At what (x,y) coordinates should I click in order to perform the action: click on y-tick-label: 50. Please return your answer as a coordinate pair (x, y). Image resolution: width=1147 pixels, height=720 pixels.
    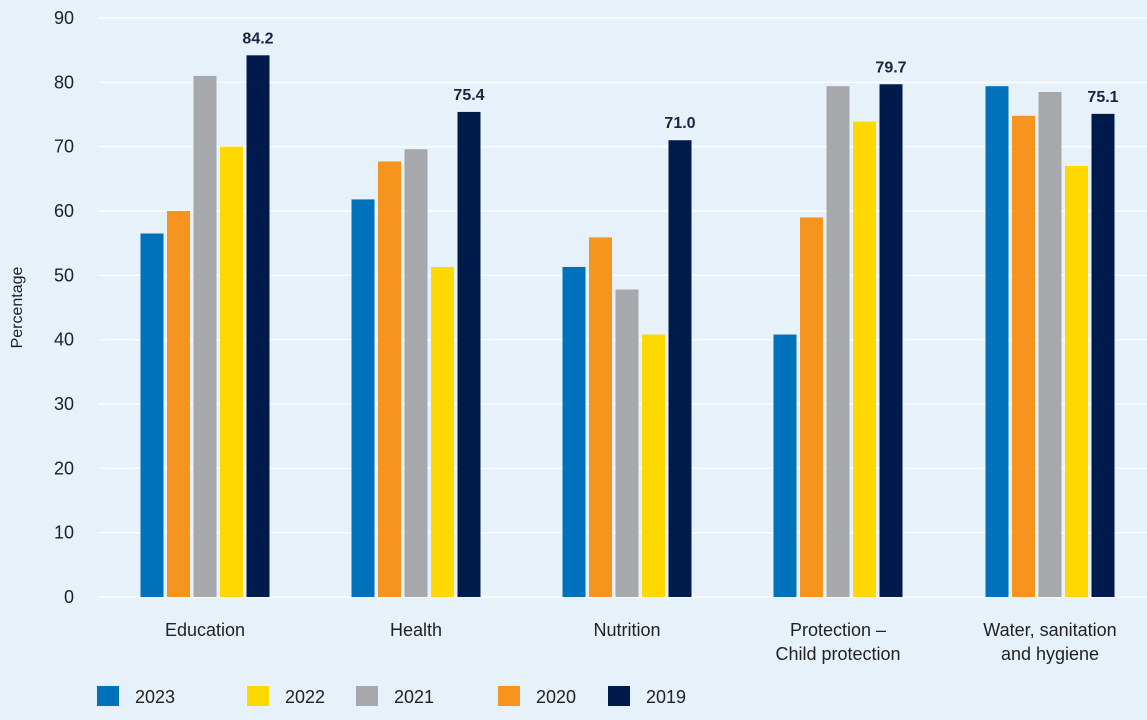
    Looking at the image, I should click on (64, 275).